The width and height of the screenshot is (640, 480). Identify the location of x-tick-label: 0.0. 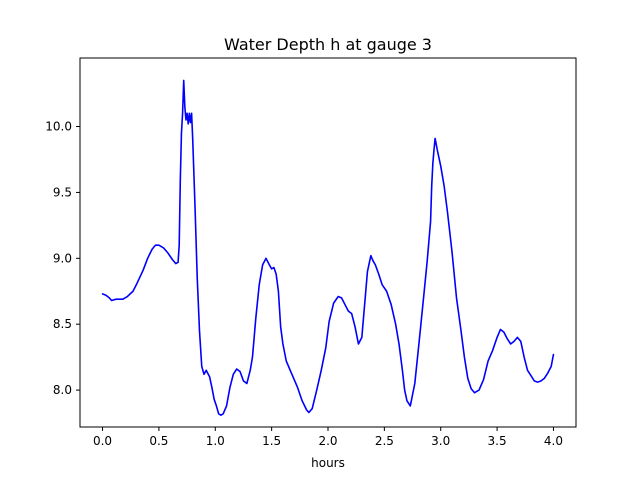
(102, 441).